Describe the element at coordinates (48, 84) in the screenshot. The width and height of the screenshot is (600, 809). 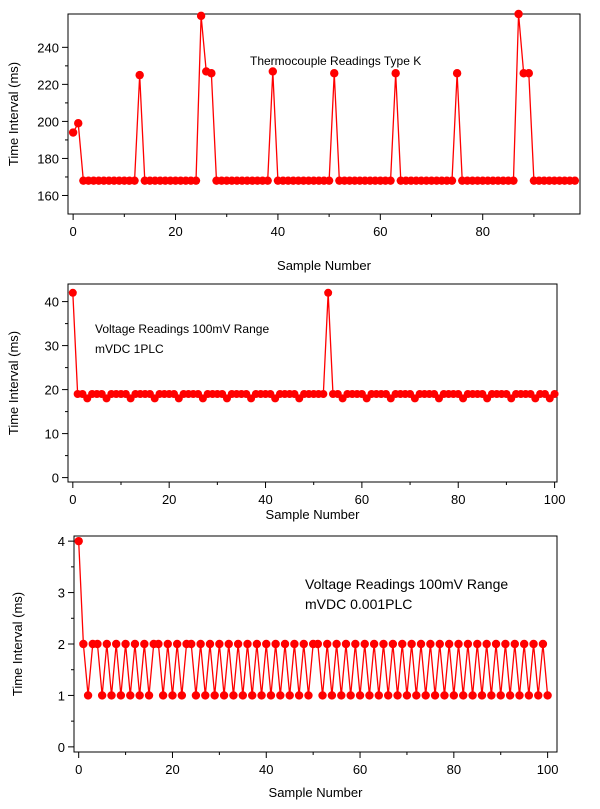
I see `y-tick-label: 220` at that location.